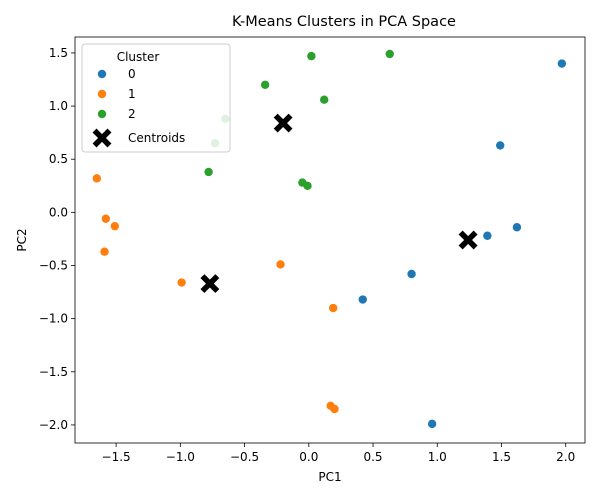 This screenshot has height=500, width=600. Describe the element at coordinates (57, 239) in the screenshot. I see `y-axis: −2.0 −1.5 −1.0 −0.5 0.0 0.5 1.0 1.5` at that location.